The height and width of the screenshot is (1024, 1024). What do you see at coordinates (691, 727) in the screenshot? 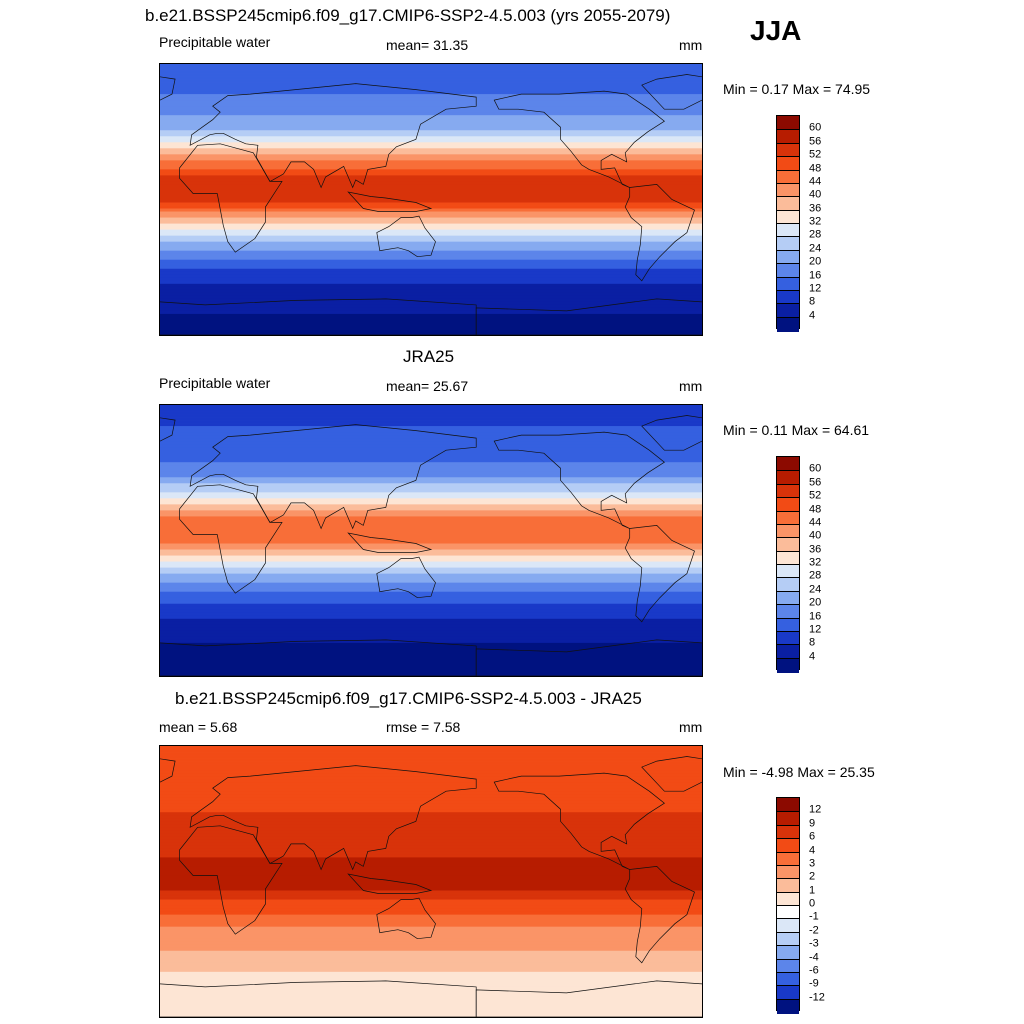
I see `panel-3-units: mm` at bounding box center [691, 727].